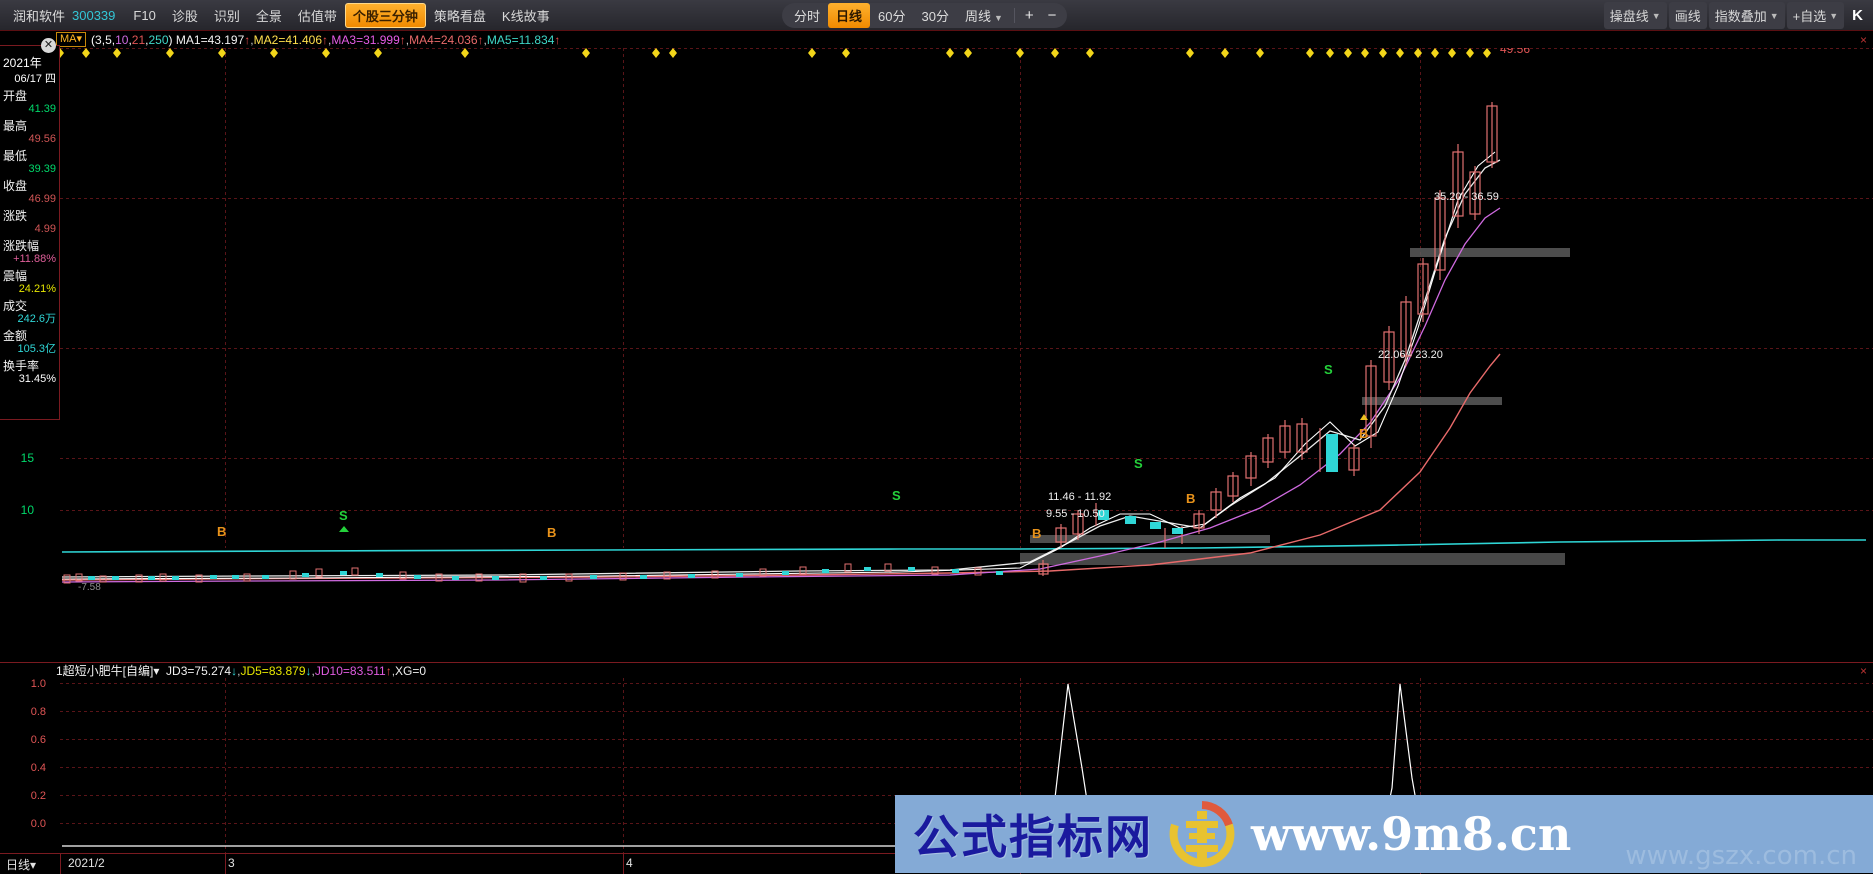 The image size is (1873, 874). Describe the element at coordinates (977, 16) in the screenshot. I see `period-weekly-label: 周线` at that location.